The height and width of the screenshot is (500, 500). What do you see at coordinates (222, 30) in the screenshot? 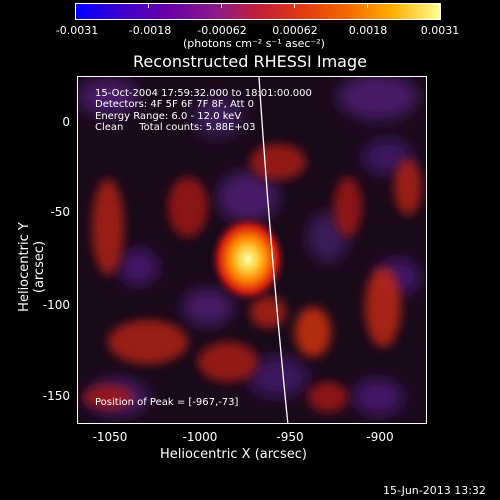
I see `colorbar-label: -0.00062` at bounding box center [222, 30].